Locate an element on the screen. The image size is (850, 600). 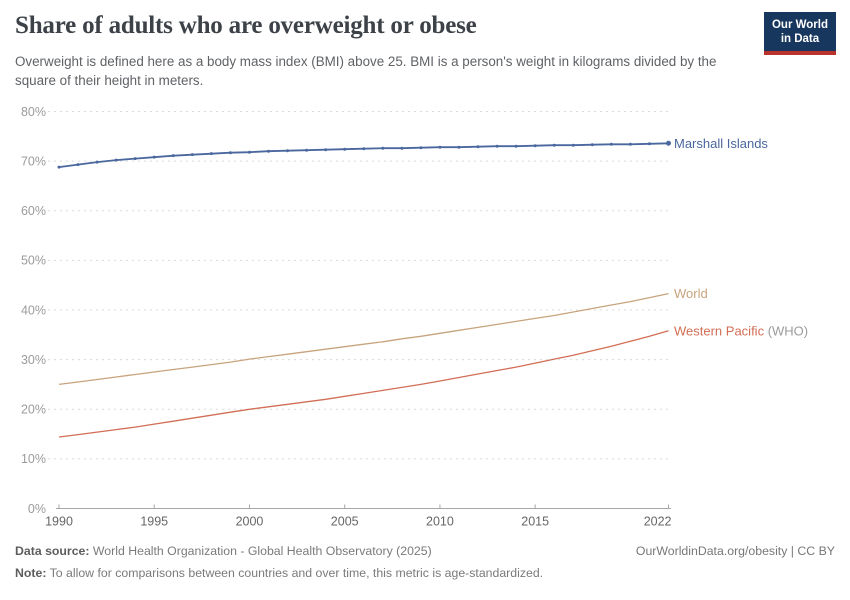
series-marker-marshall-islands-2004 is located at coordinates (326, 150).